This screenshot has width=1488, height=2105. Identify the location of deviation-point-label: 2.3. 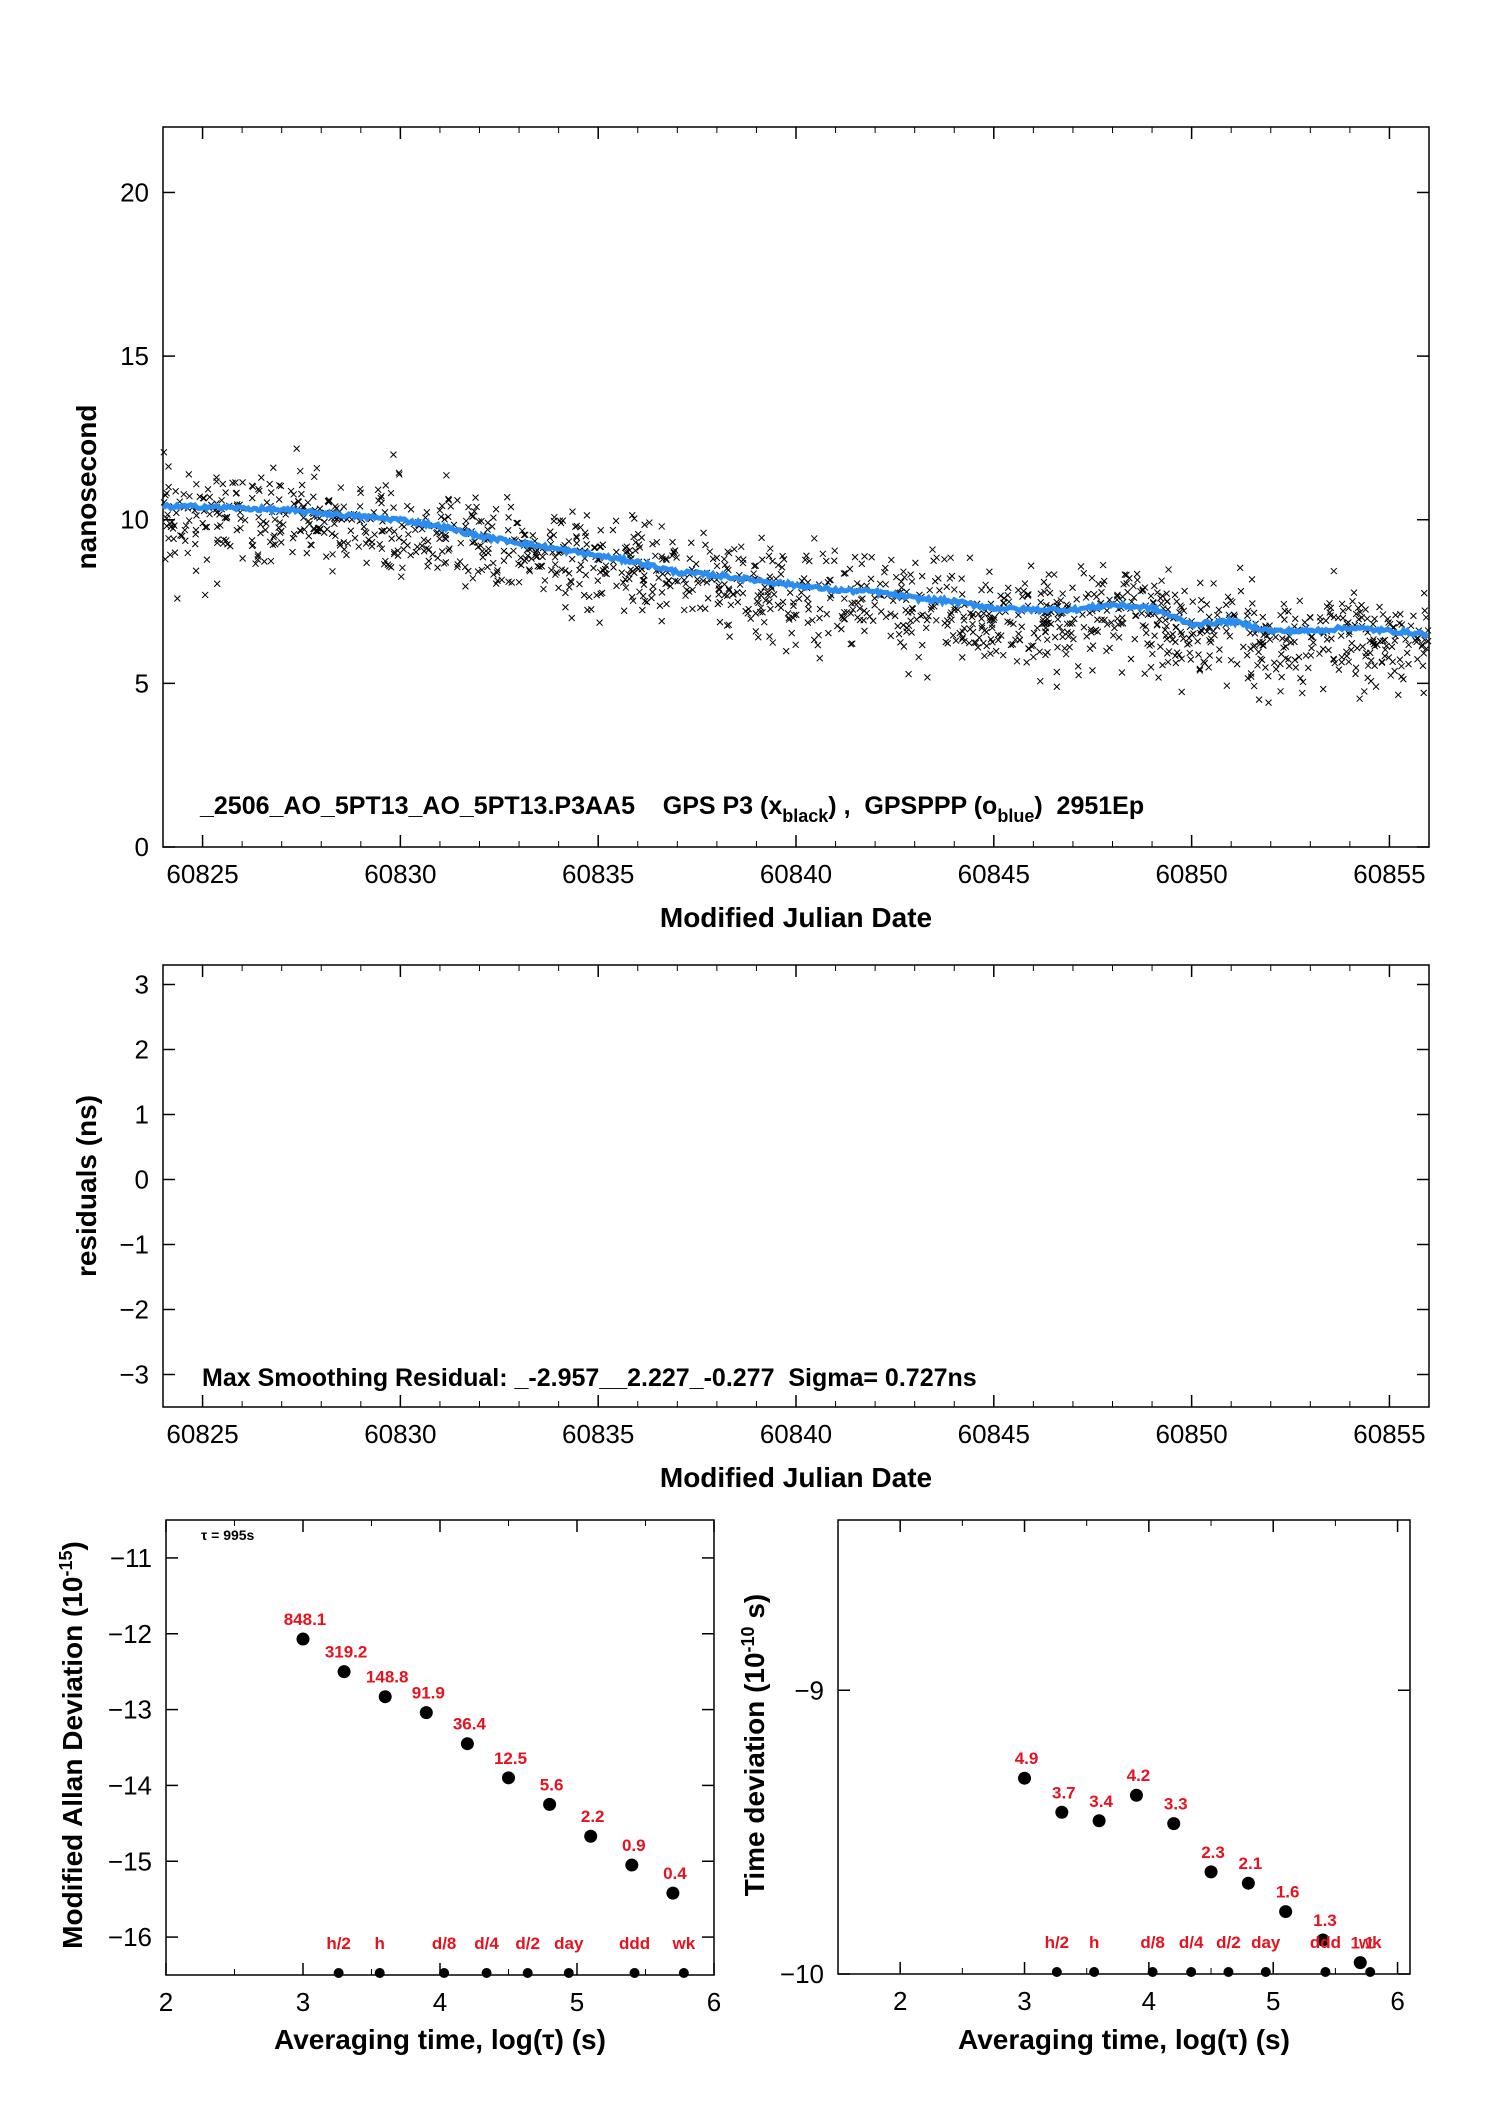
(1213, 1852).